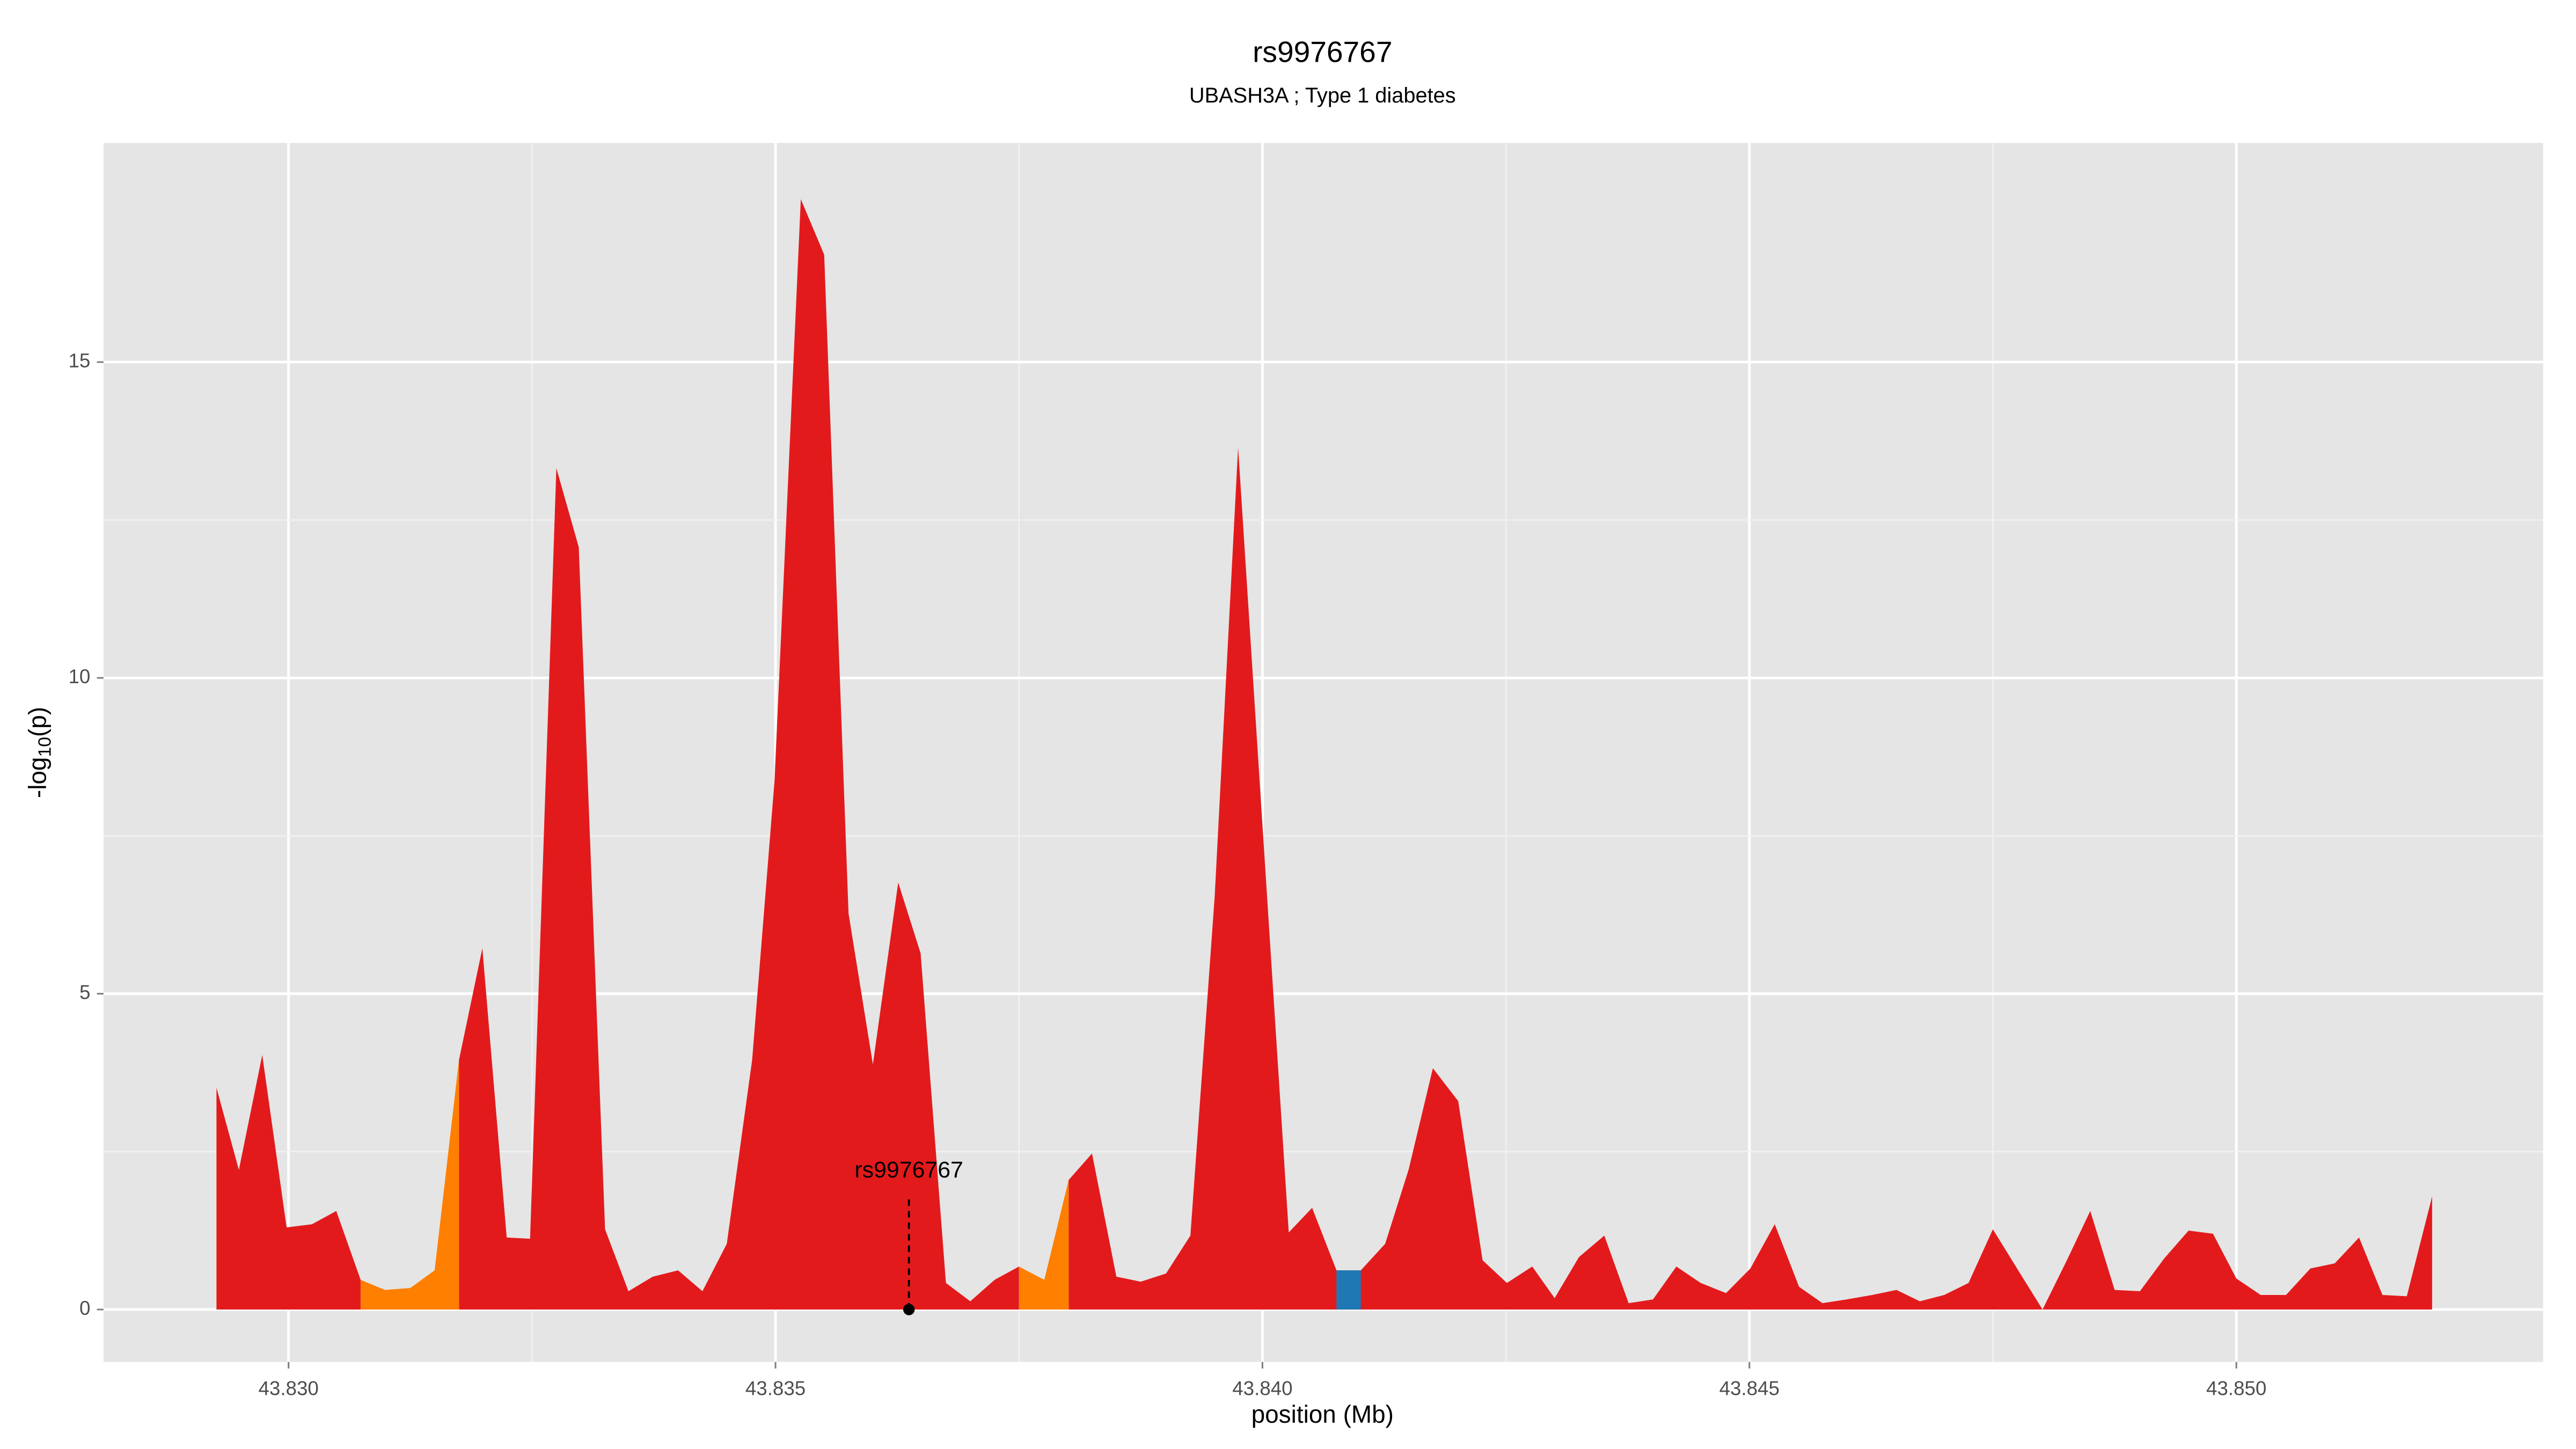 Image resolution: width=2576 pixels, height=1449 pixels. I want to click on x-tick-label: 43.830, so click(289, 1388).